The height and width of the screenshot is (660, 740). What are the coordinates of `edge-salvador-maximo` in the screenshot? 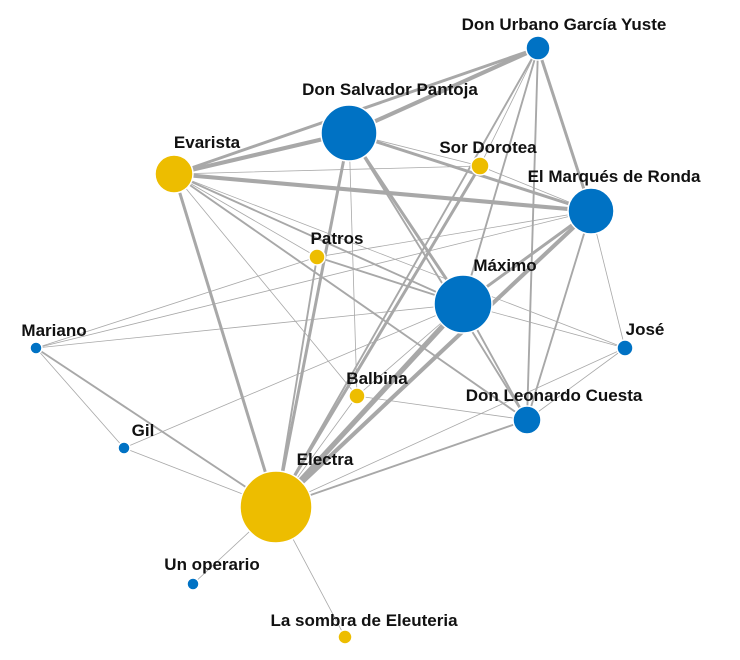 It's located at (406, 218).